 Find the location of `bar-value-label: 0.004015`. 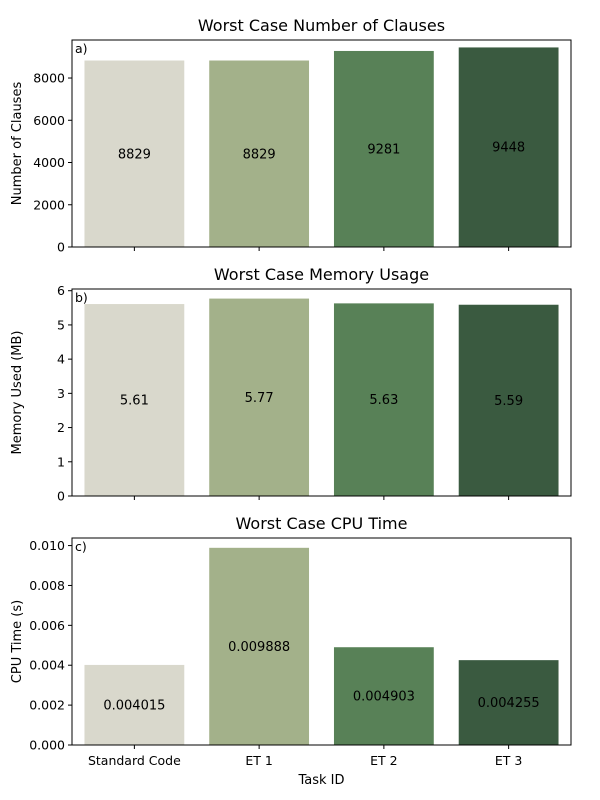

bar-value-label: 0.004015 is located at coordinates (134, 705).